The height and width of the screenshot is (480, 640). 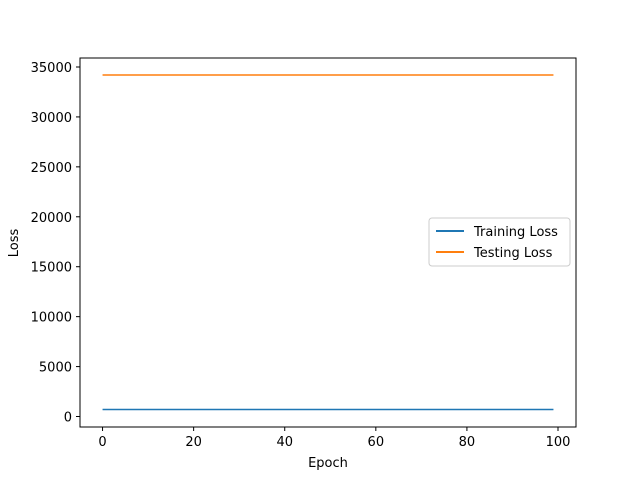 What do you see at coordinates (51, 268) in the screenshot?
I see `y-tick-label: 15000` at bounding box center [51, 268].